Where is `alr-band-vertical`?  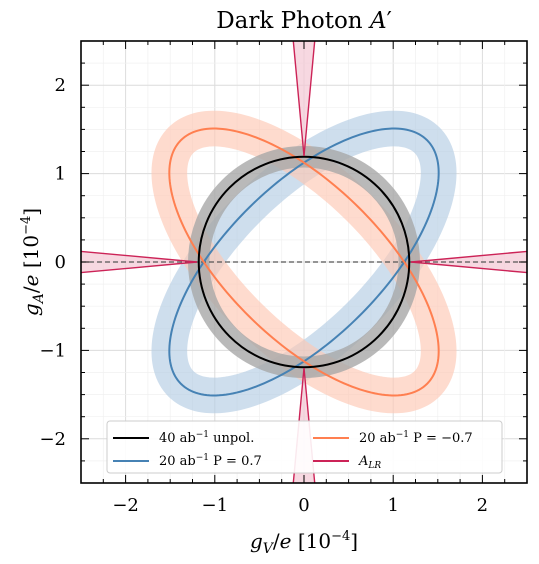
alr-band-vertical is located at coordinates (304, 98).